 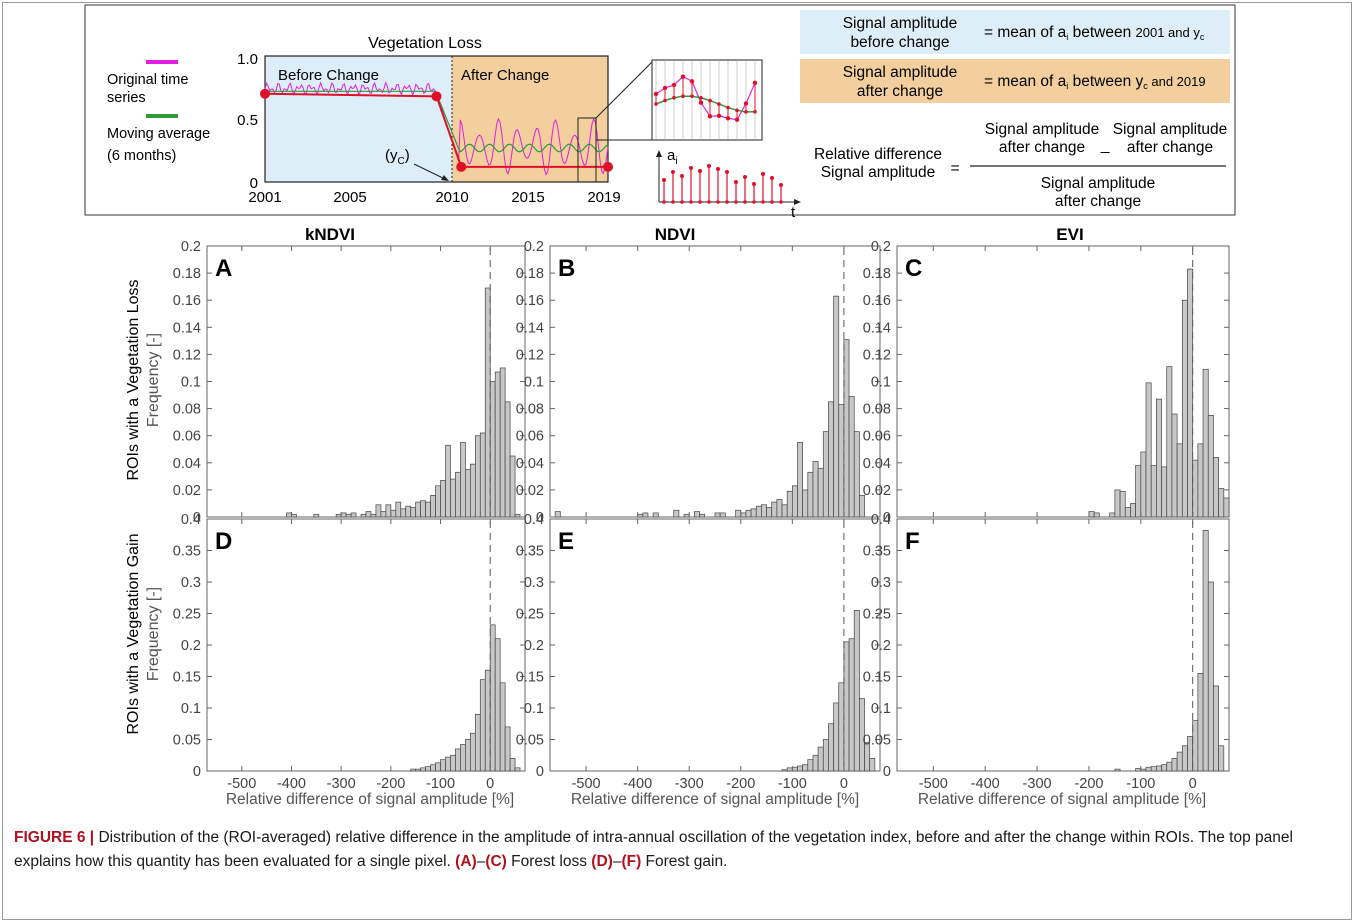 What do you see at coordinates (425, 43) in the screenshot?
I see `schematic-title: Vegetation Loss` at bounding box center [425, 43].